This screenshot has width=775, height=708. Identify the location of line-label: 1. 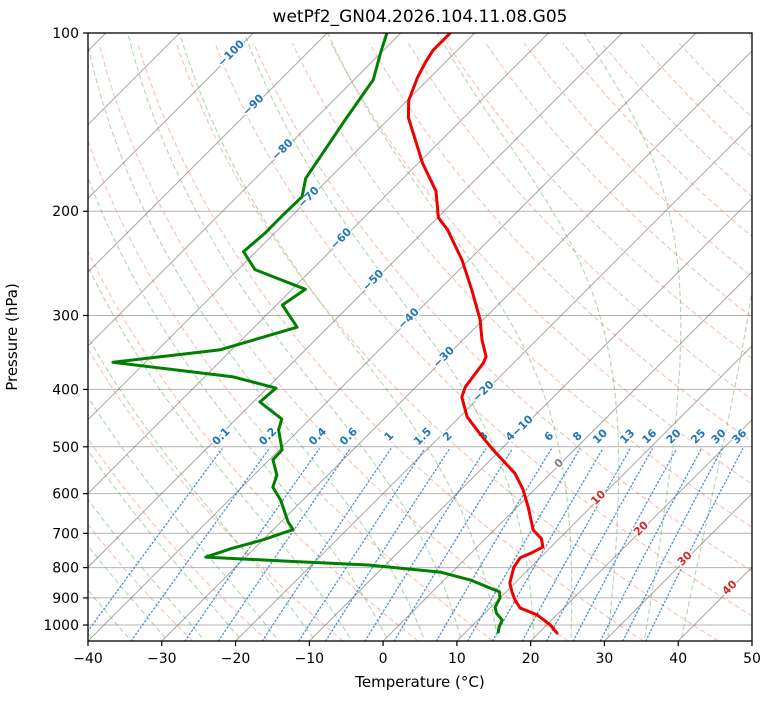
(389, 436).